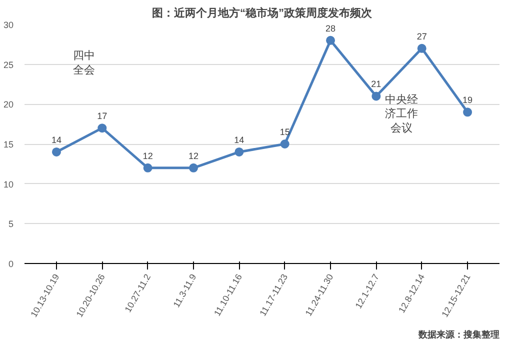 The height and width of the screenshot is (344, 529). What do you see at coordinates (8, 145) in the screenshot?
I see `y-tick-label: 15` at bounding box center [8, 145].